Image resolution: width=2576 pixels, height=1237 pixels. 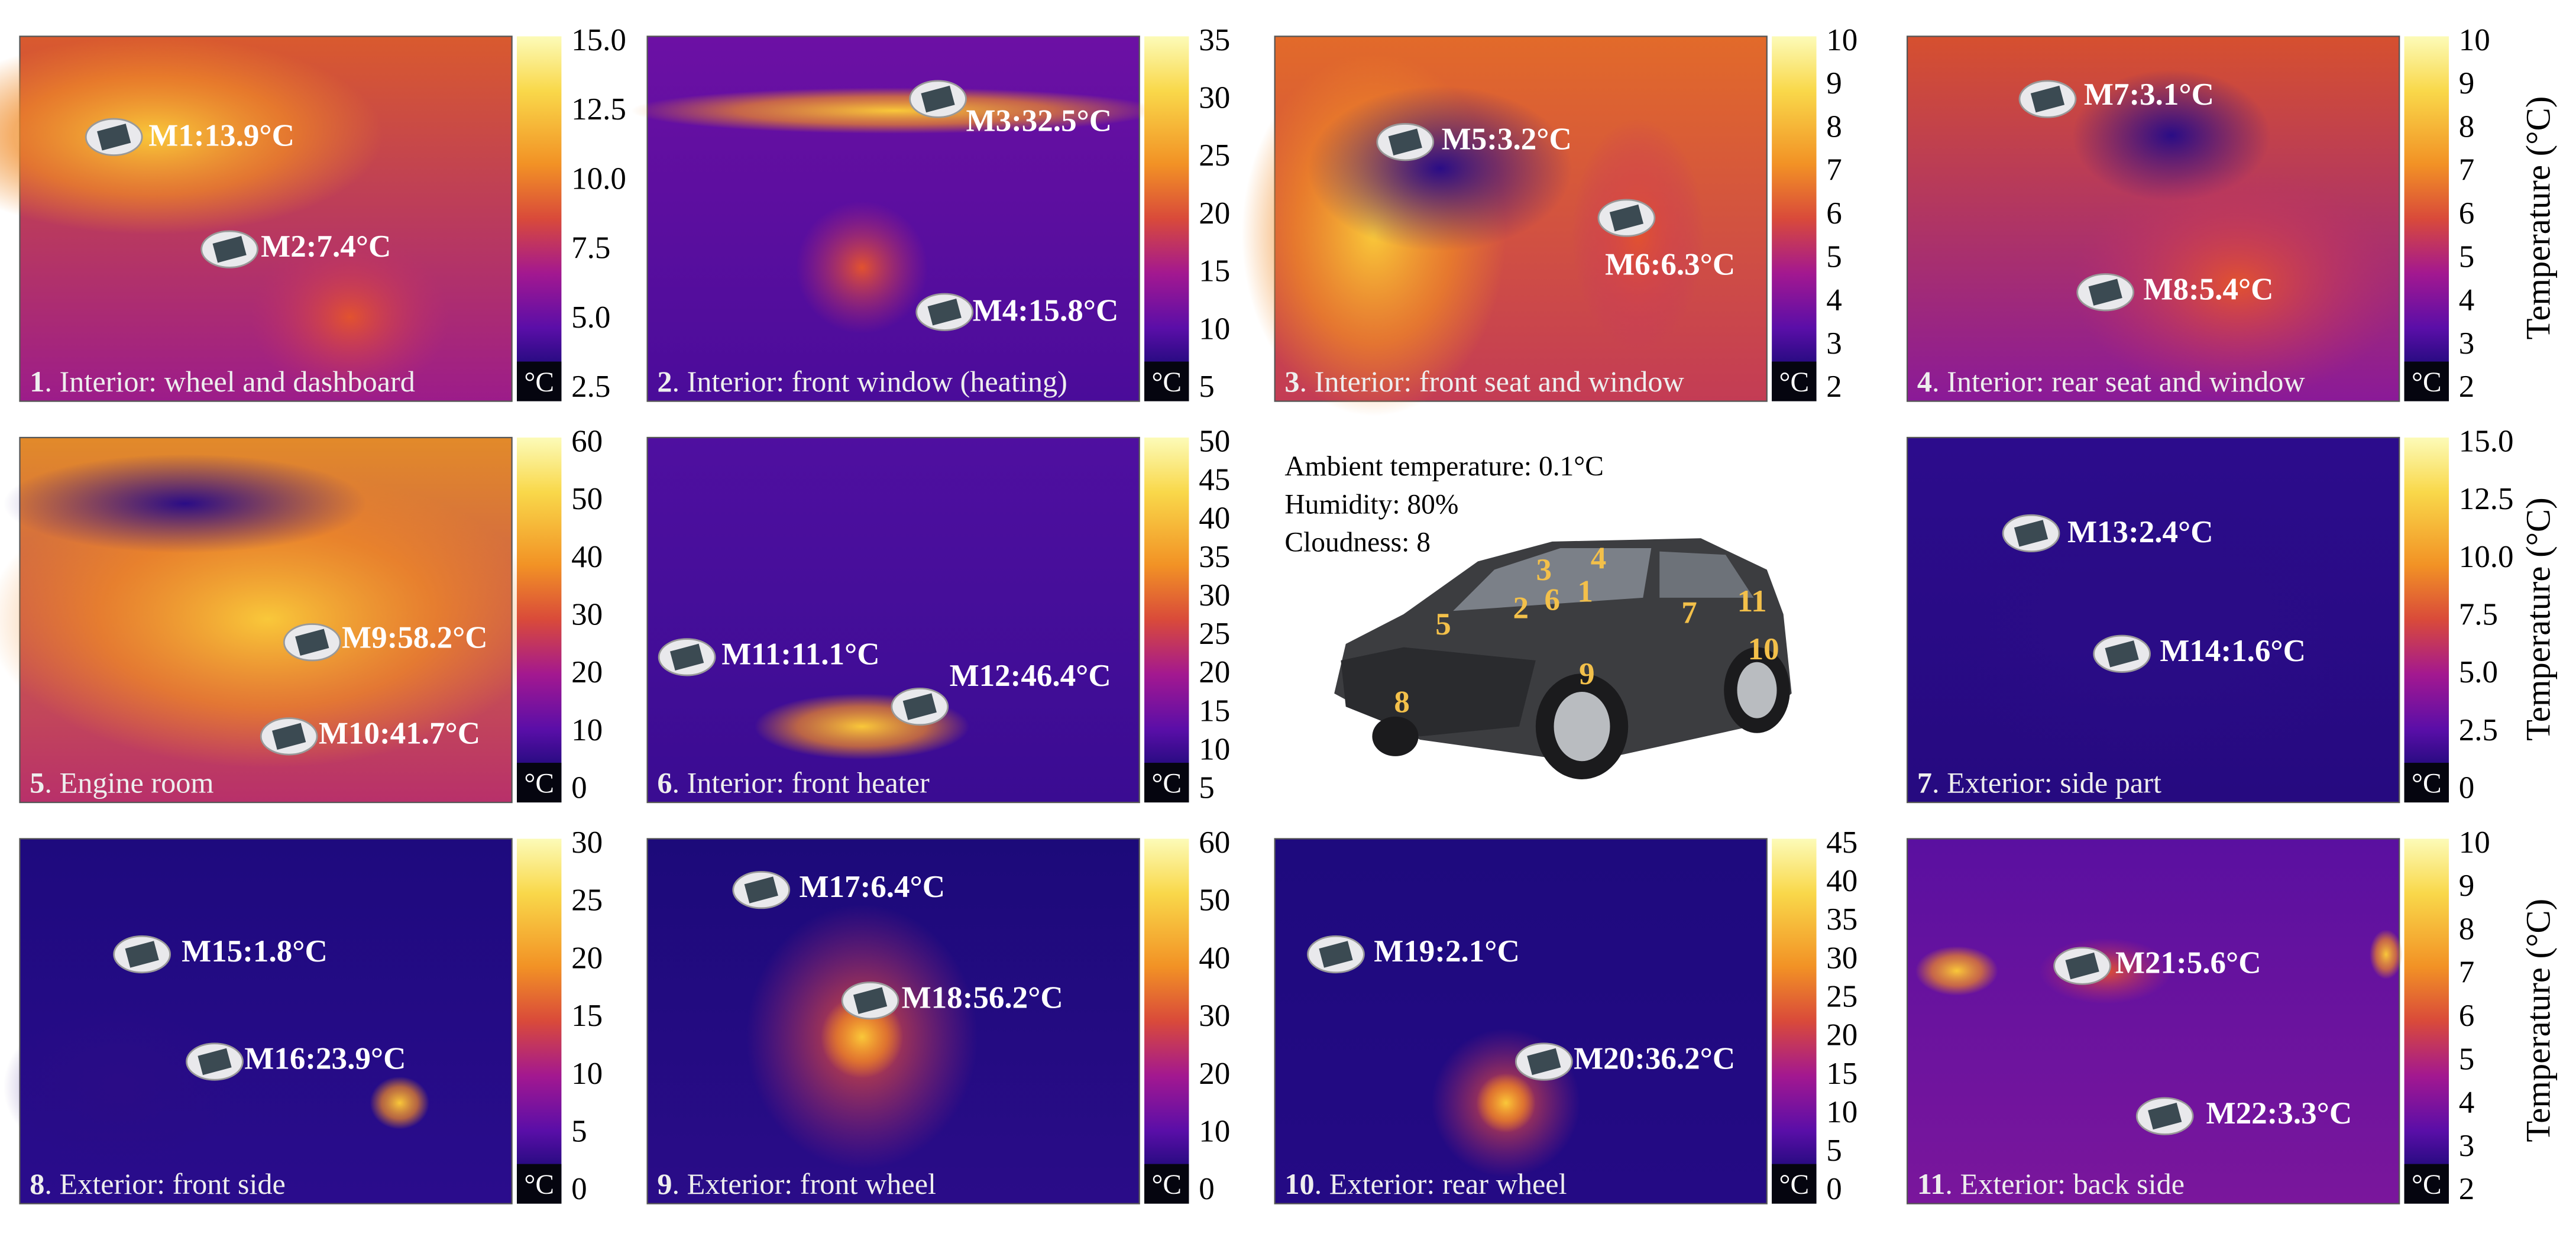 I want to click on colorbar-tick-label: 35, so click(x=1842, y=919).